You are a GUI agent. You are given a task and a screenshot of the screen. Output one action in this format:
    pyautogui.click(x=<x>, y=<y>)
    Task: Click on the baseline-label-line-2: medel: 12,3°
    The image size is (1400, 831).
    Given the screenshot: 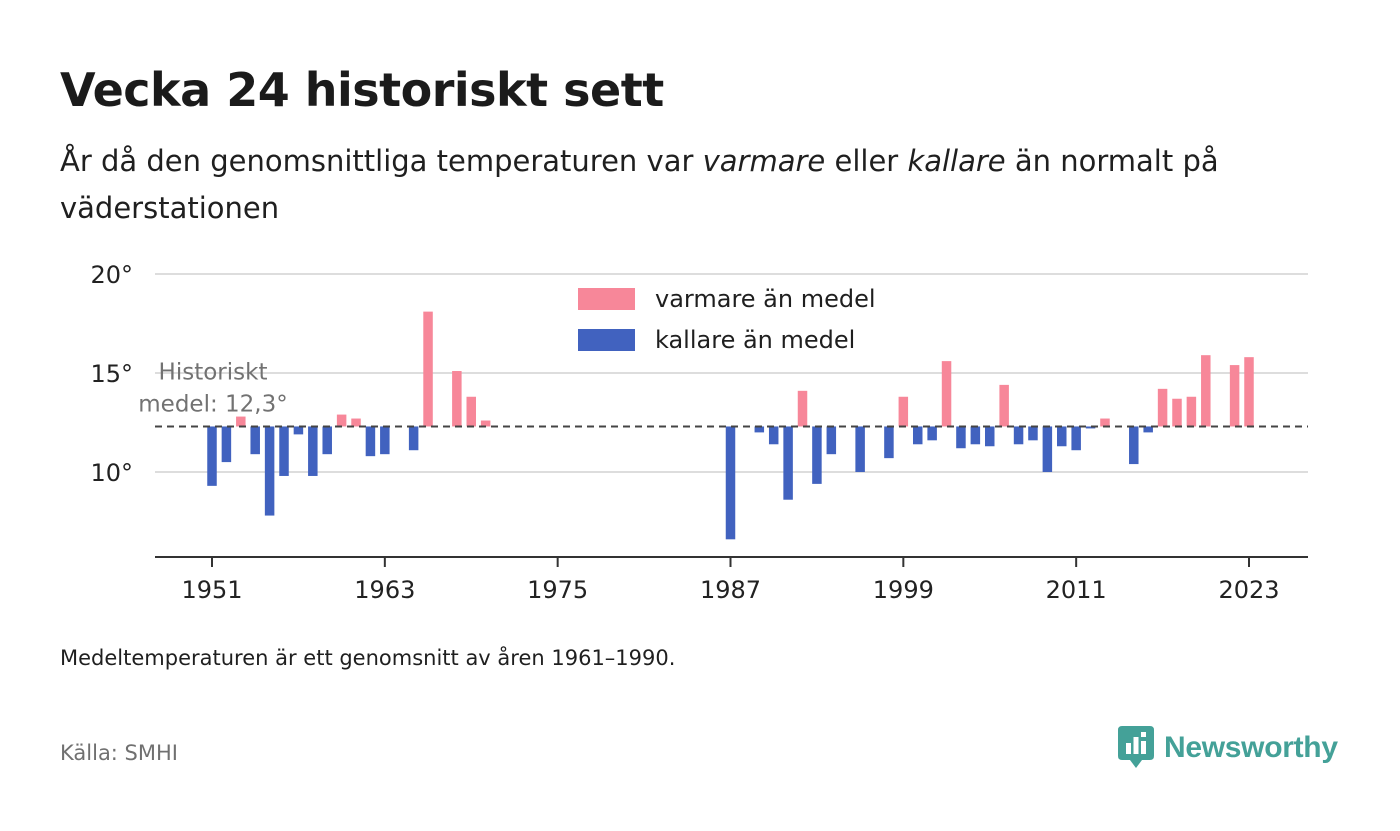 What is the action you would take?
    pyautogui.click(x=212, y=404)
    